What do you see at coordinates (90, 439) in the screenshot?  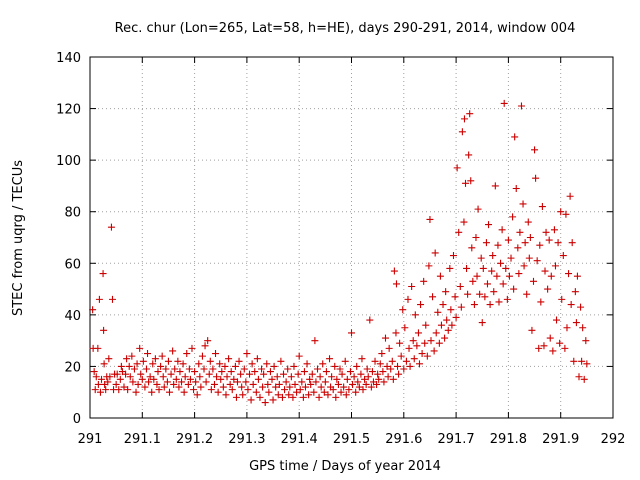 I see `x-tick-label: 291` at bounding box center [90, 439].